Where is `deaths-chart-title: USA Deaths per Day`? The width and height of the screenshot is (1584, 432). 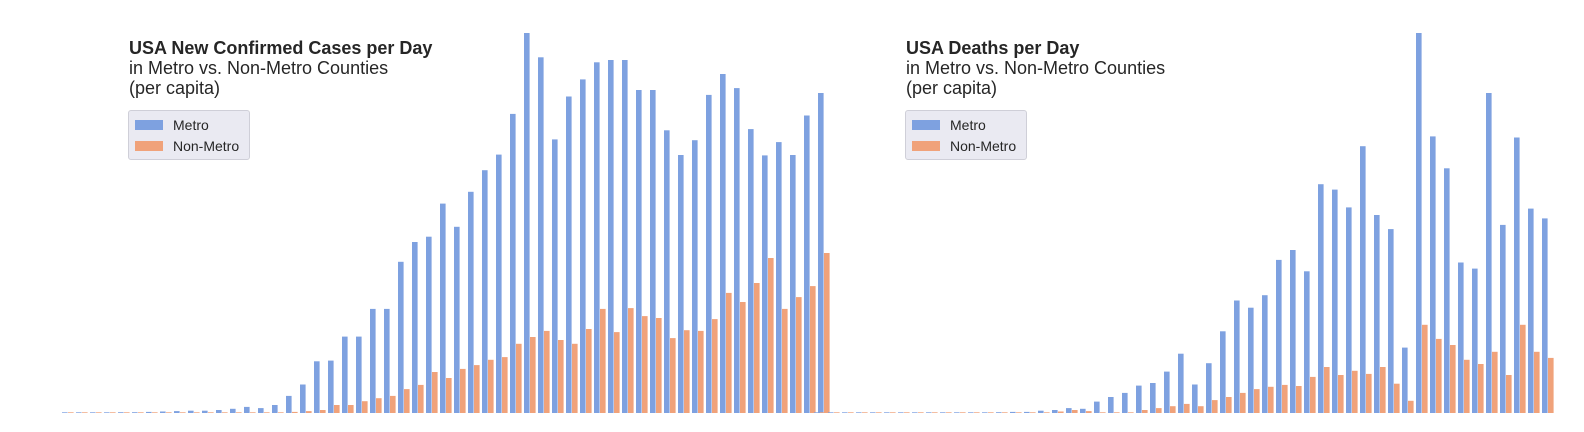 deaths-chart-title: USA Deaths per Day is located at coordinates (993, 48).